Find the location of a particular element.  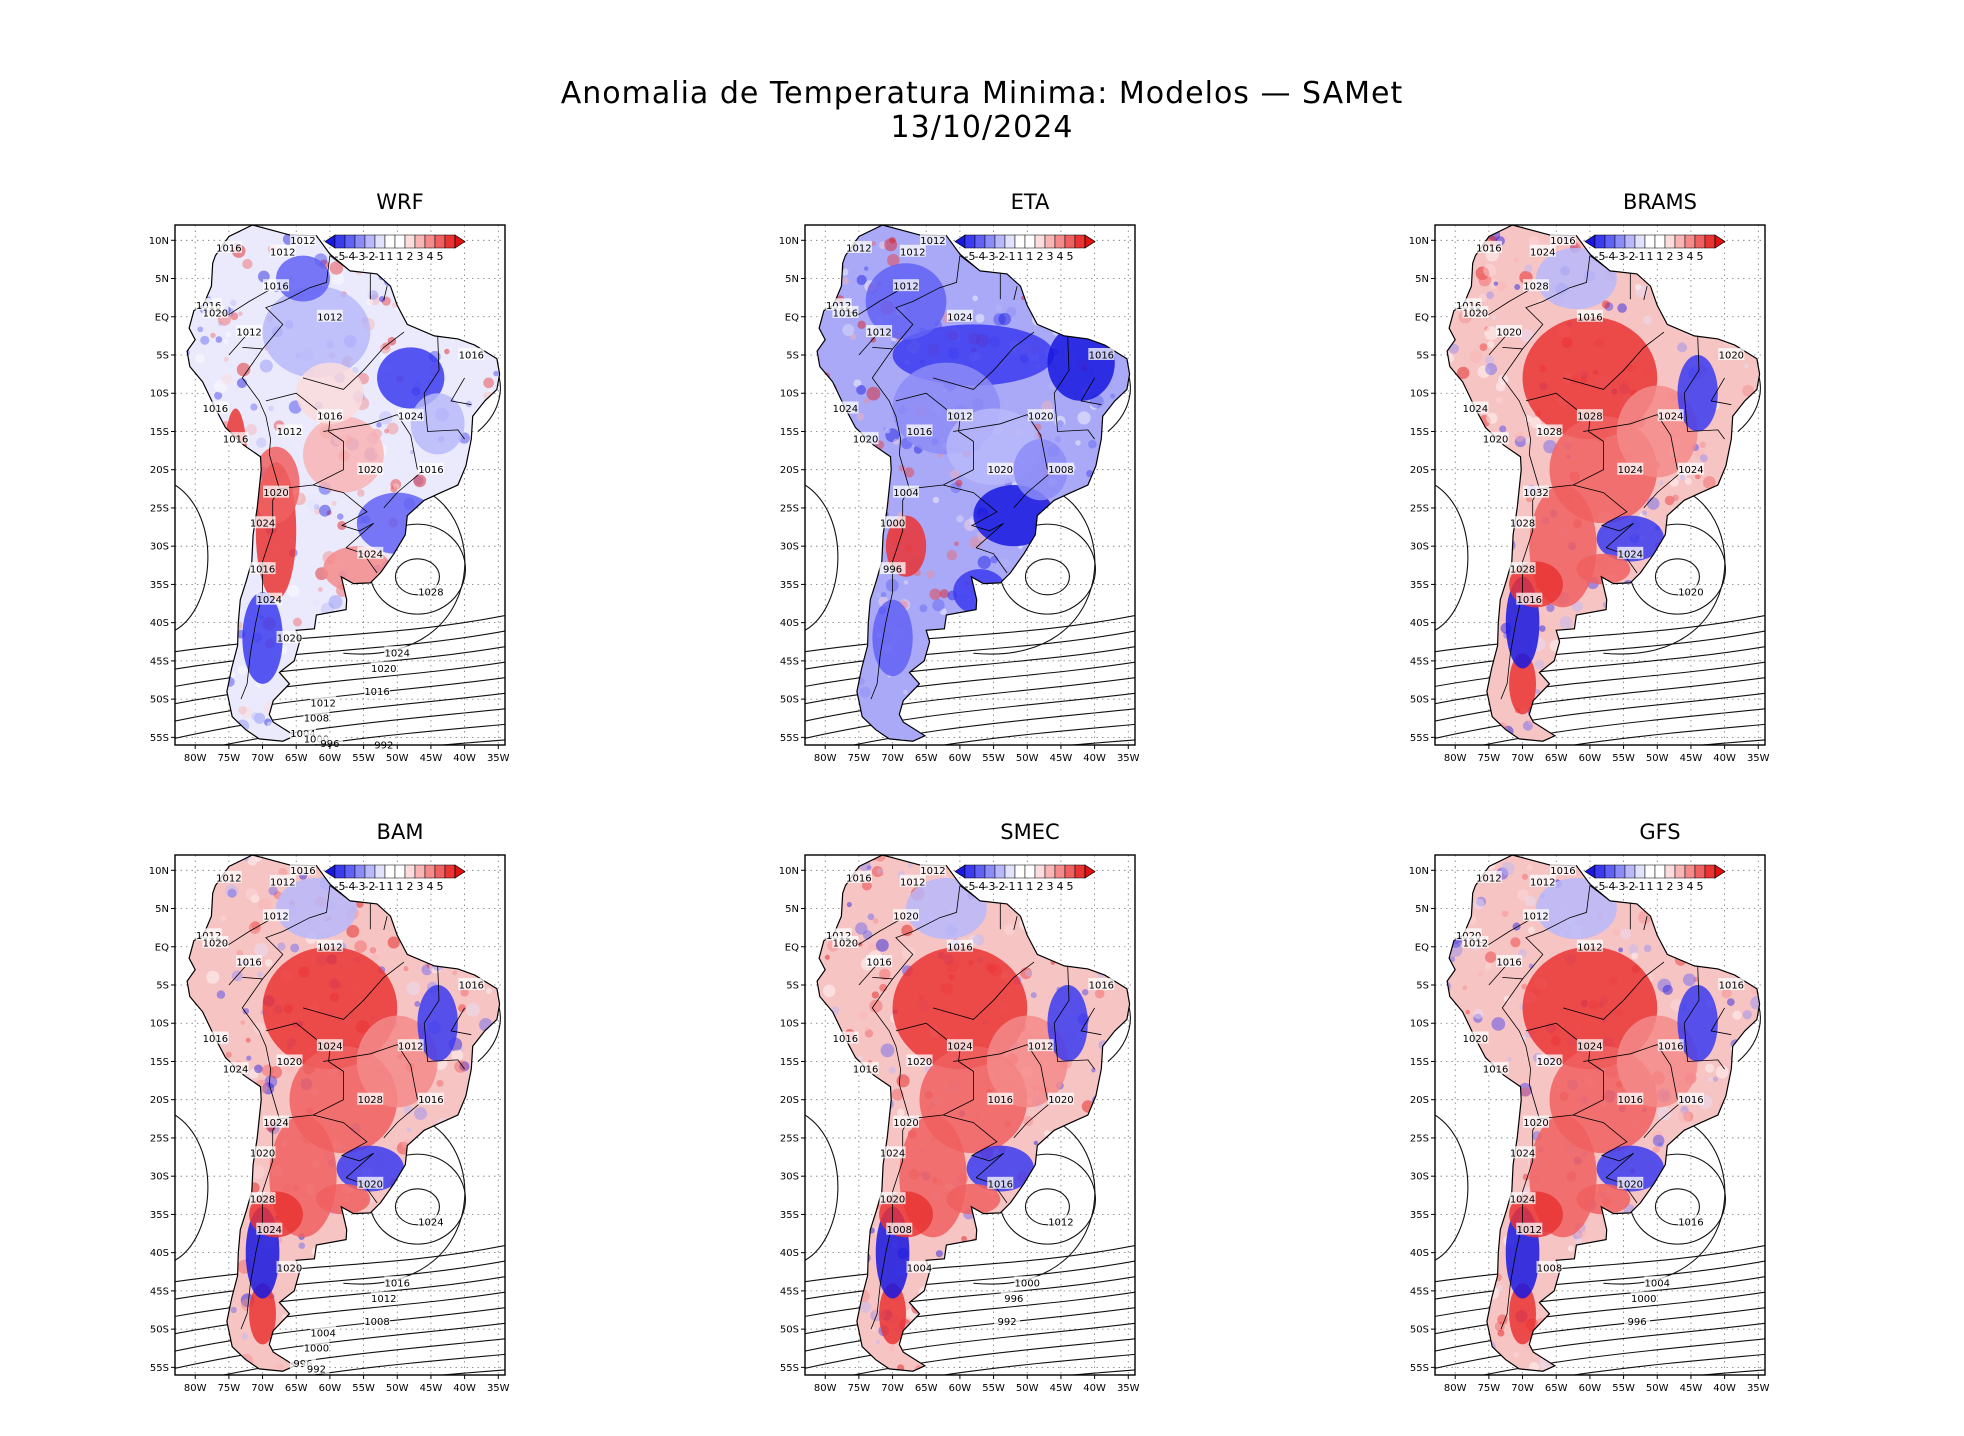

colorbar-label: -4 is located at coordinates (980, 886).